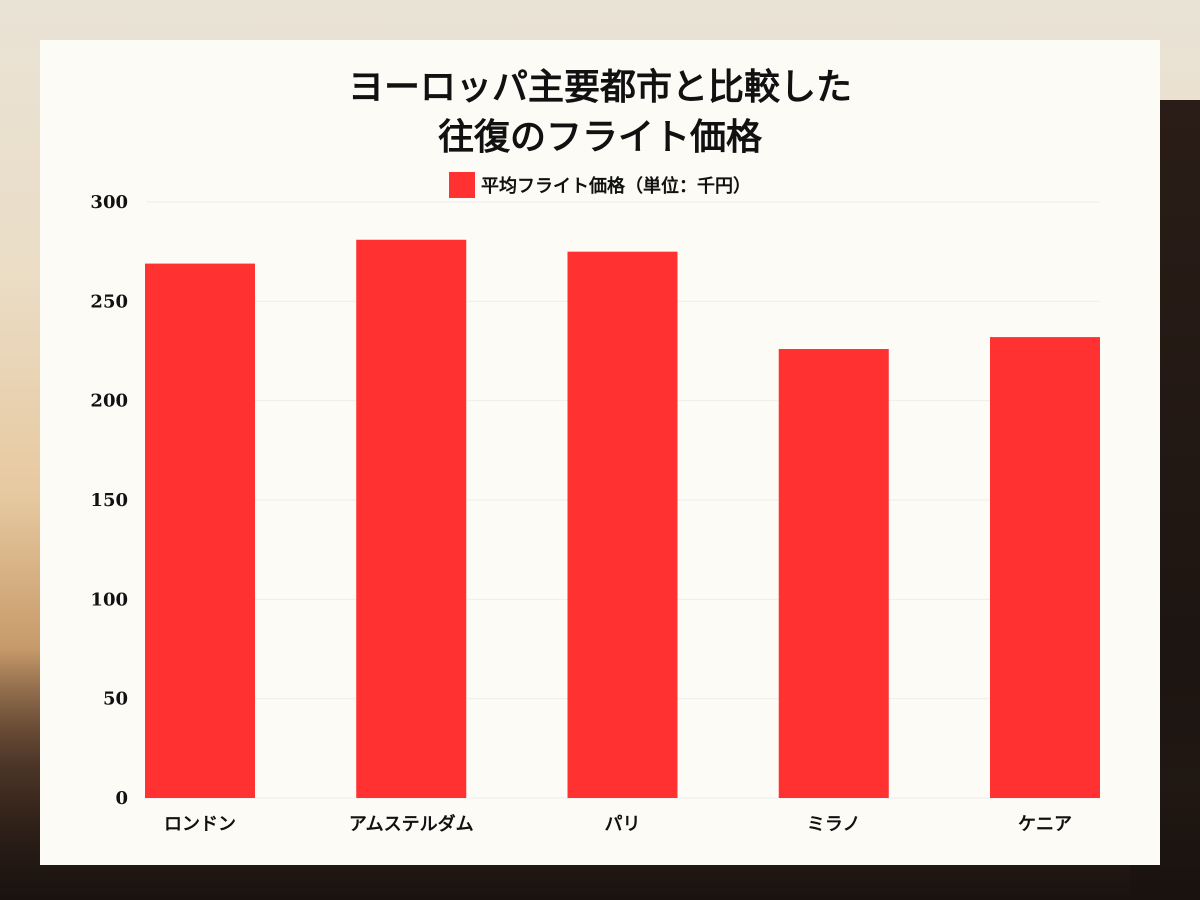 The height and width of the screenshot is (900, 1200). Describe the element at coordinates (1045, 824) in the screenshot. I see `x-category-label: ケニア` at that location.